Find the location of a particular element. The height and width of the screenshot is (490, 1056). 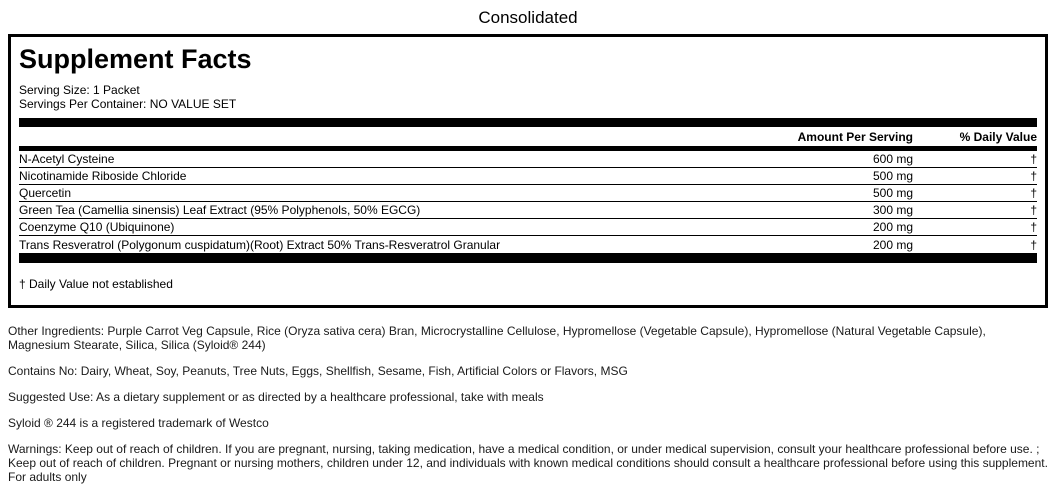

column-header-amount-per-serving: Amount Per Serving is located at coordinates (855, 136).